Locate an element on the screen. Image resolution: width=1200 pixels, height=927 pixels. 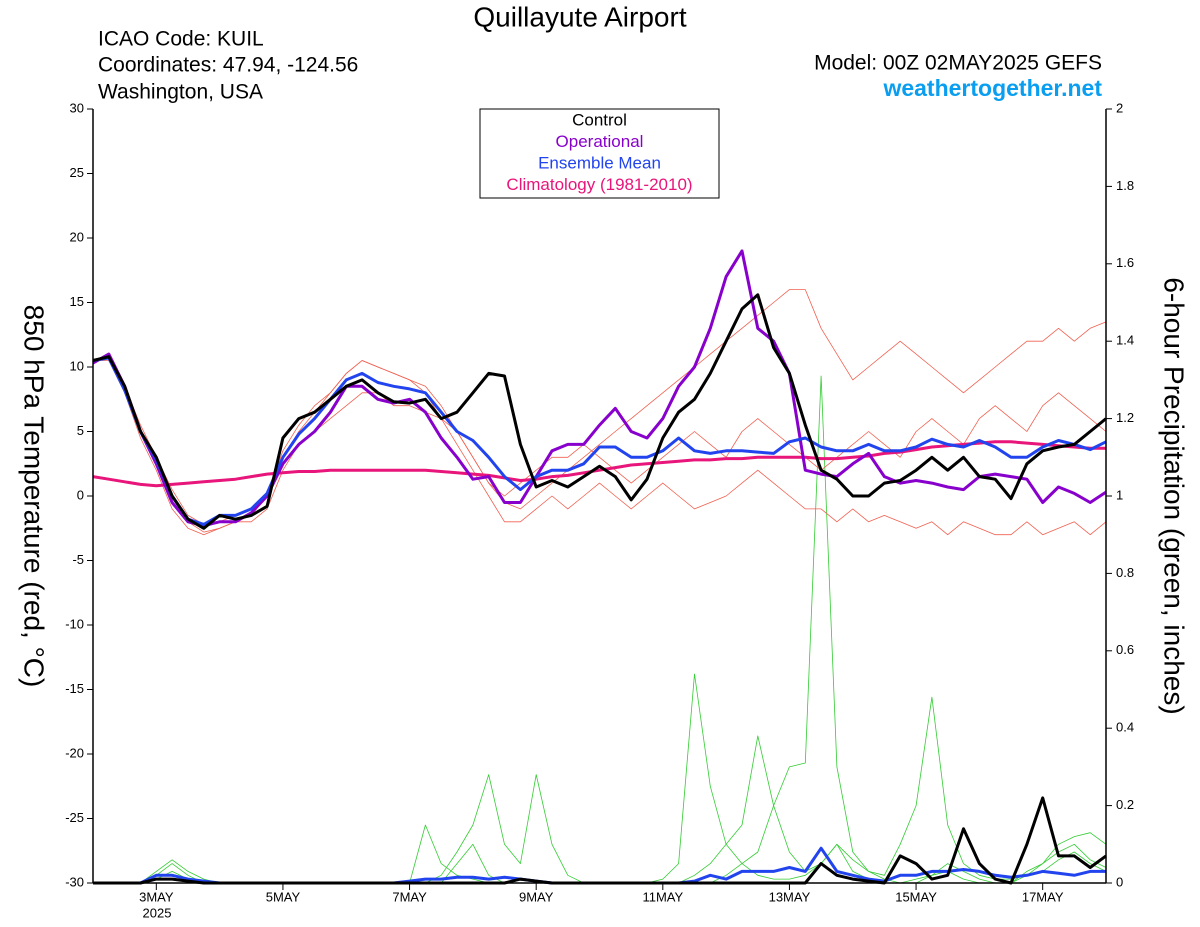
legend-entry: Control is located at coordinates (599, 119).